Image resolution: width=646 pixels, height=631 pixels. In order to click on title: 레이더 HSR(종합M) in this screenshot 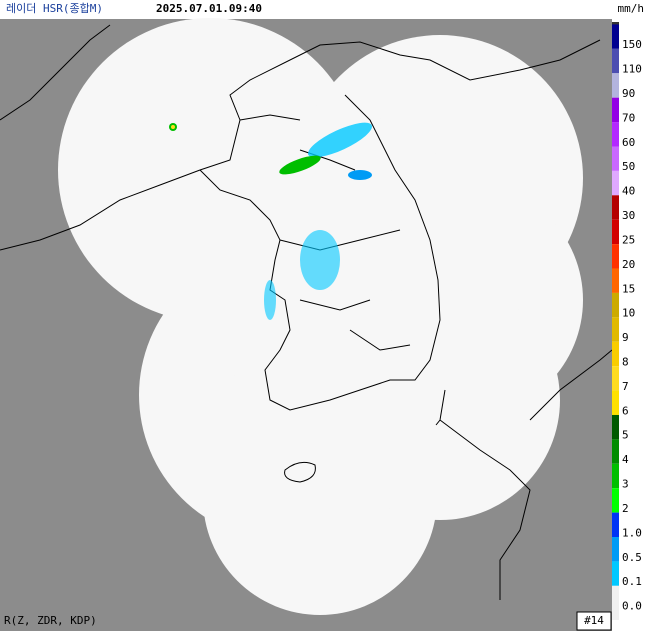, I will do `click(54, 8)`.